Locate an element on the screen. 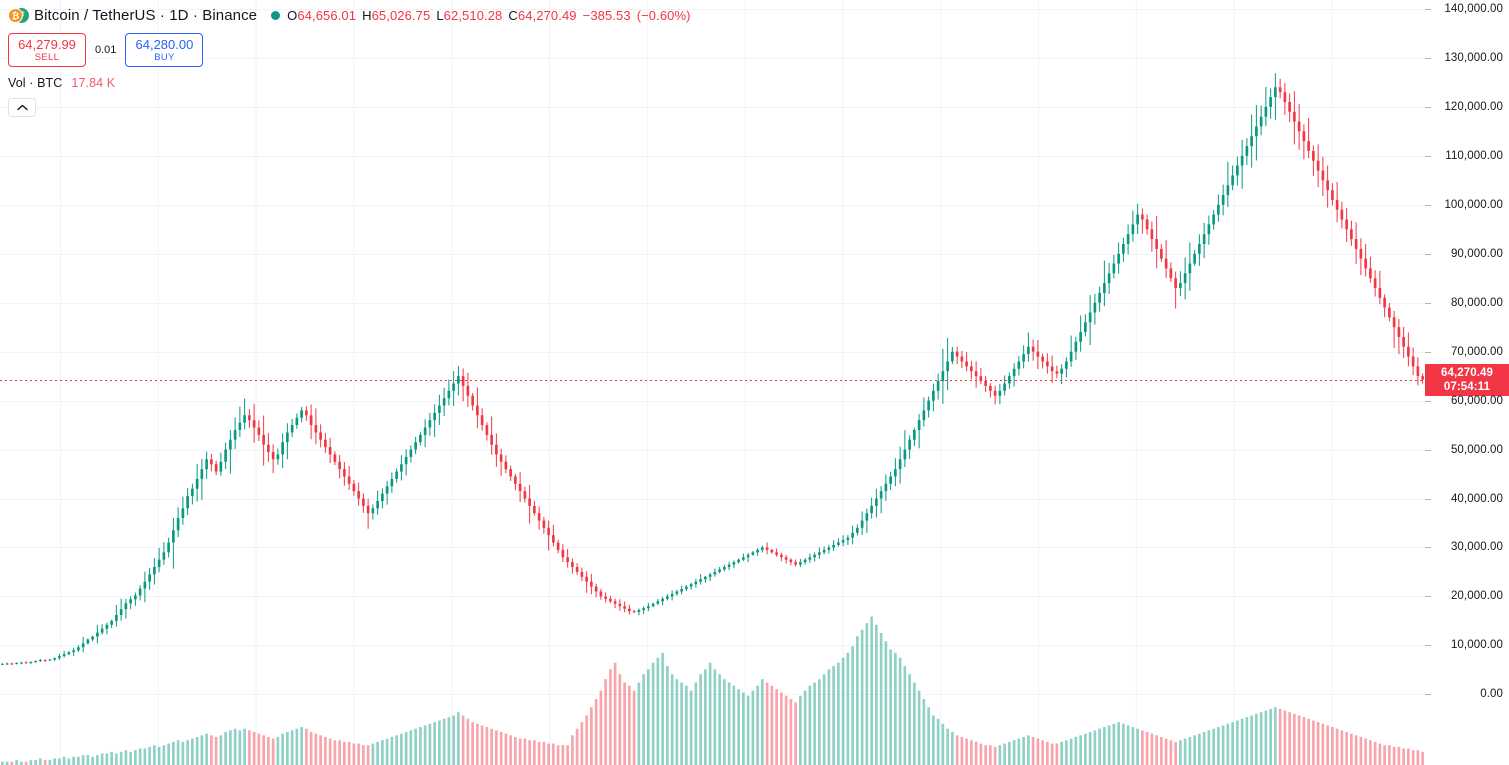  close-label: C is located at coordinates (513, 15).